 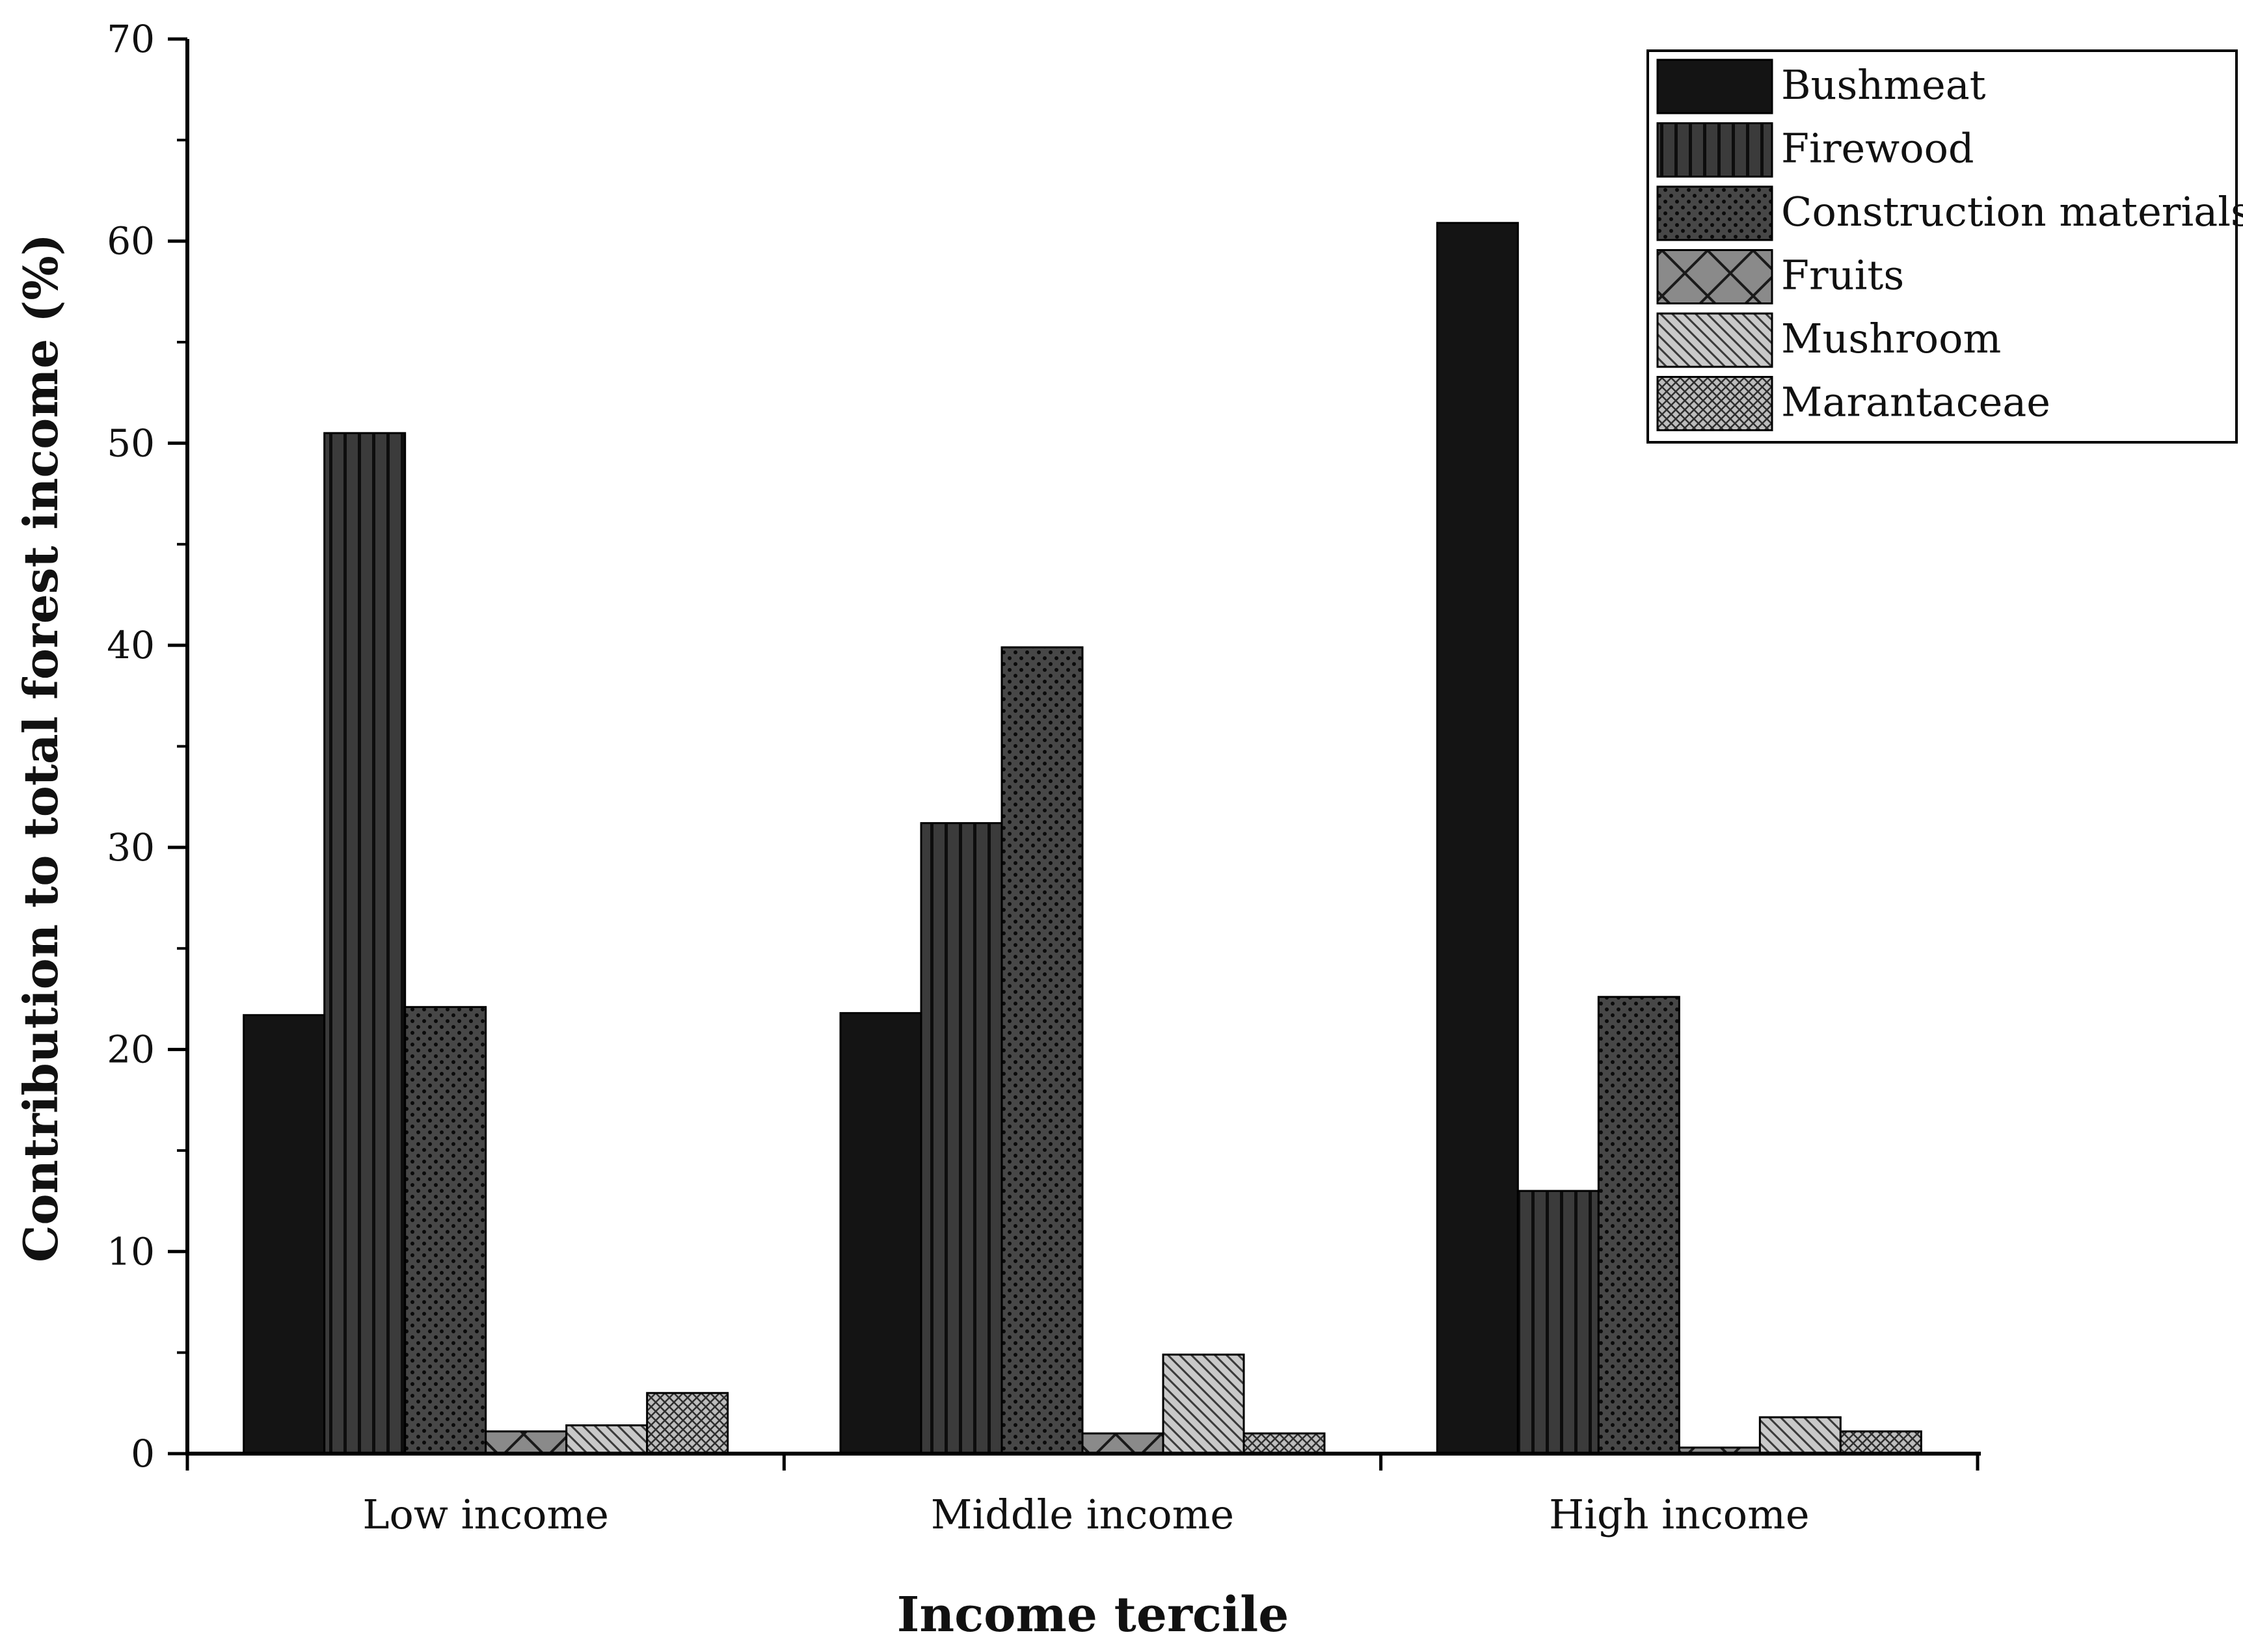 I want to click on x-axis-label: Income tercile, so click(x=1093, y=1615).